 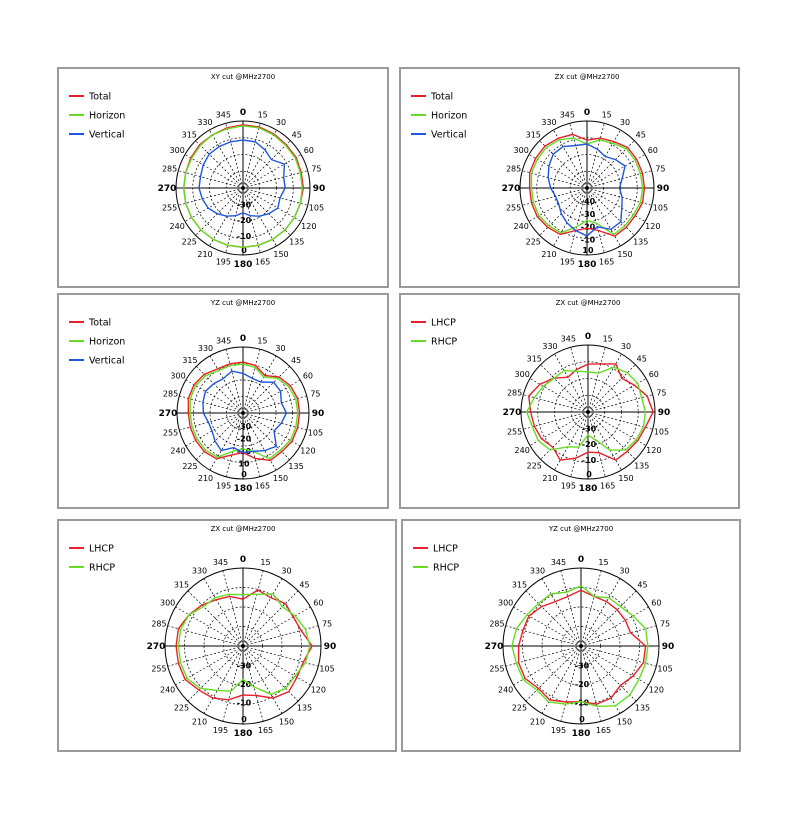 I want to click on angle-label: 240, so click(x=177, y=226).